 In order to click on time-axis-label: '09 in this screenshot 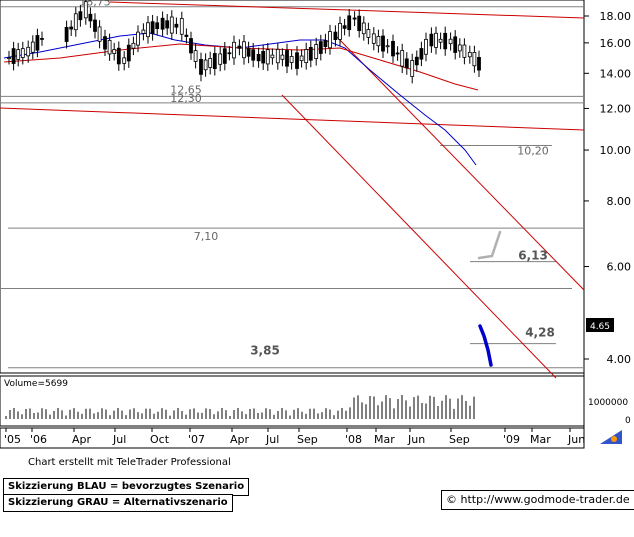, I will do `click(511, 439)`.